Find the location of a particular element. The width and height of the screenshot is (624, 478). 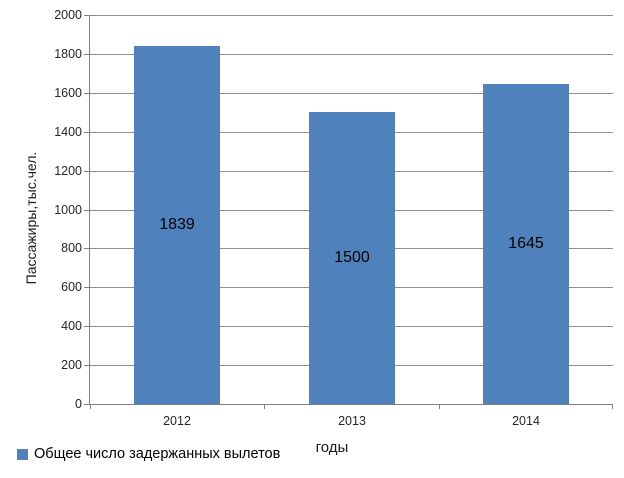

x-category-label: 2014 is located at coordinates (526, 421).